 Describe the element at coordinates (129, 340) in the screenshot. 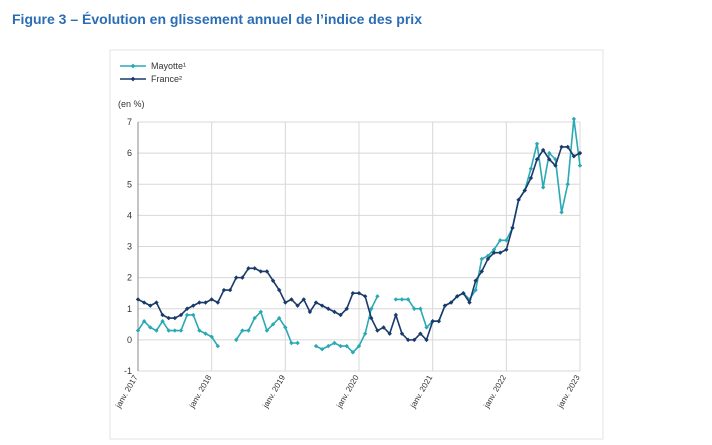

I see `y-tick-label: 0` at that location.